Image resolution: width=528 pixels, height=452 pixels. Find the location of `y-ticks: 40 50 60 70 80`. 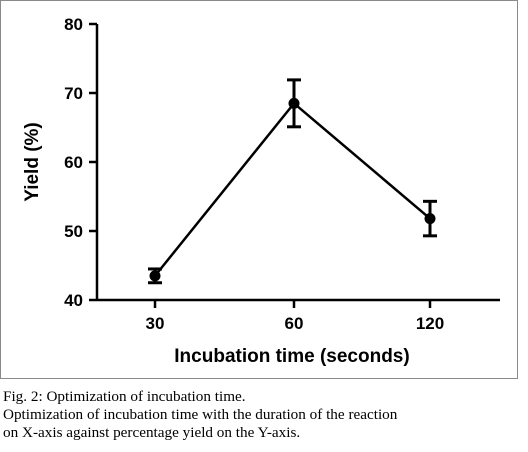

y-ticks: 40 50 60 70 80 is located at coordinates (80, 162).